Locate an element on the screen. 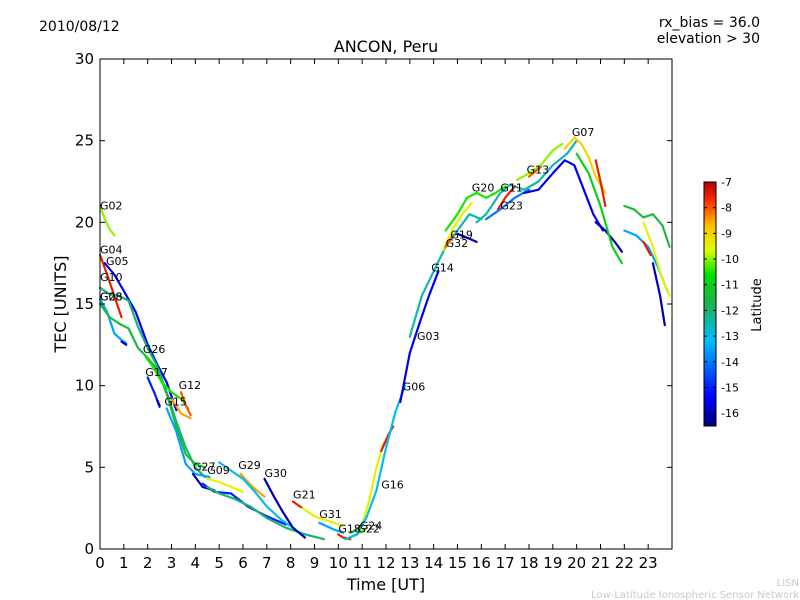 The image size is (800, 600). y-tick-label: 10 is located at coordinates (84, 386).